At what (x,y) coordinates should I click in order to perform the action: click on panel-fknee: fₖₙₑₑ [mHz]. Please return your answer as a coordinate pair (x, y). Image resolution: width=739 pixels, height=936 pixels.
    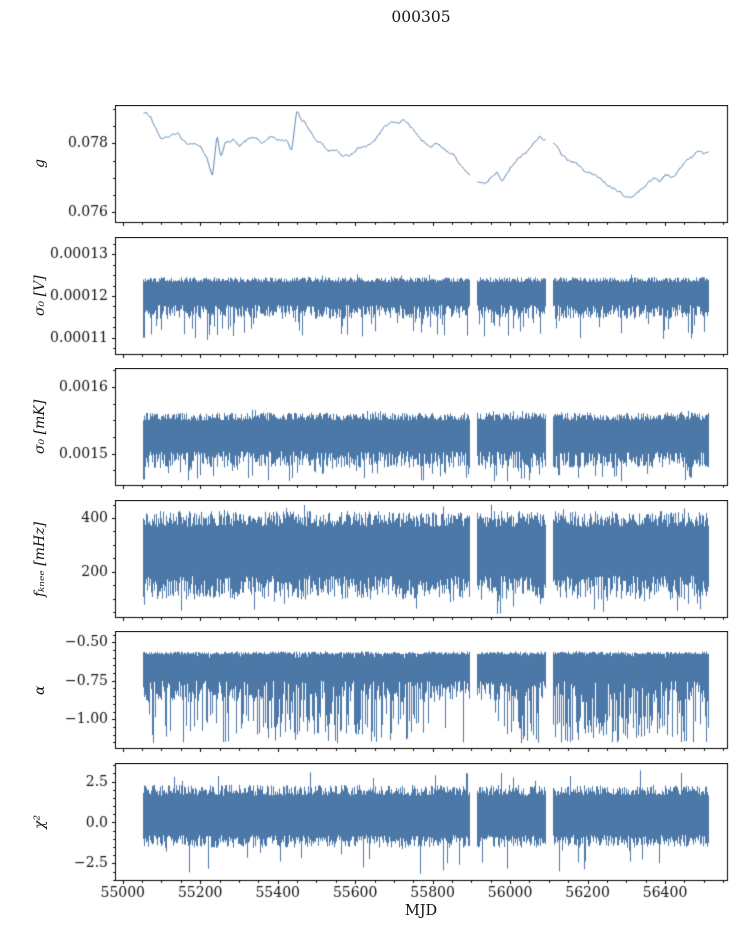
    Looking at the image, I should click on (369, 562).